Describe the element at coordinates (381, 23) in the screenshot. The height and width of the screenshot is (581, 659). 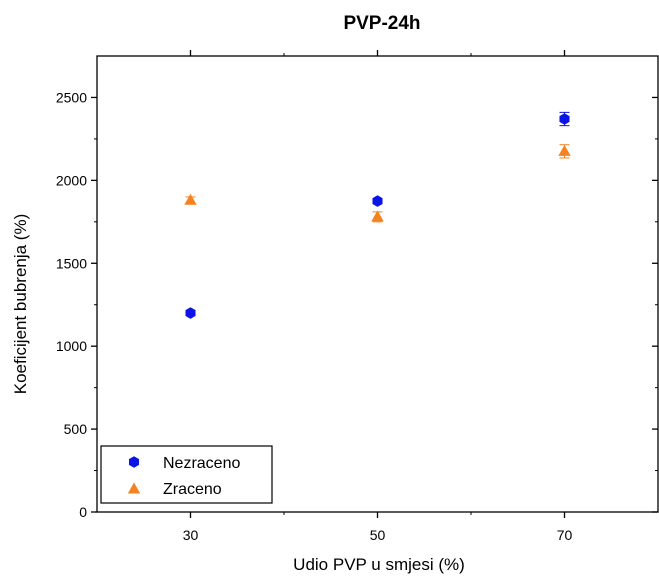
I see `chart-title: PVP-24h` at that location.